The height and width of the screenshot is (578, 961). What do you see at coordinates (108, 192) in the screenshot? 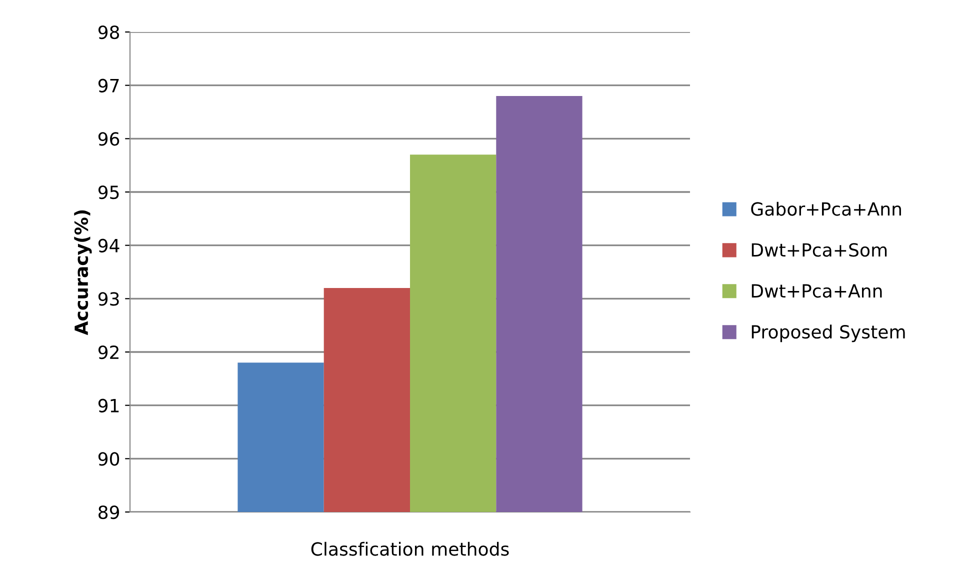
I see `y-tick-label: 95` at bounding box center [108, 192].